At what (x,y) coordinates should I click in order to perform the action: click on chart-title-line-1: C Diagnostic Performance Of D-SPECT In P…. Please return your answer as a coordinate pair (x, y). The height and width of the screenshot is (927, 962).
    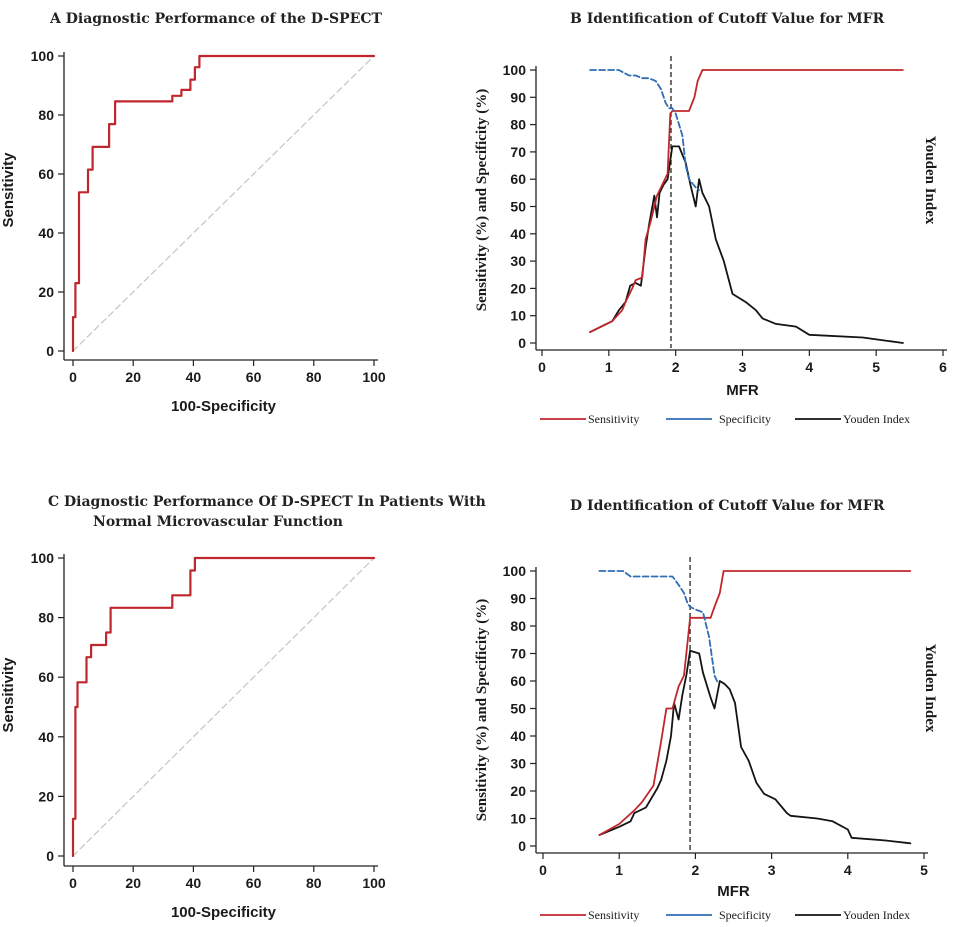
    Looking at the image, I should click on (267, 502).